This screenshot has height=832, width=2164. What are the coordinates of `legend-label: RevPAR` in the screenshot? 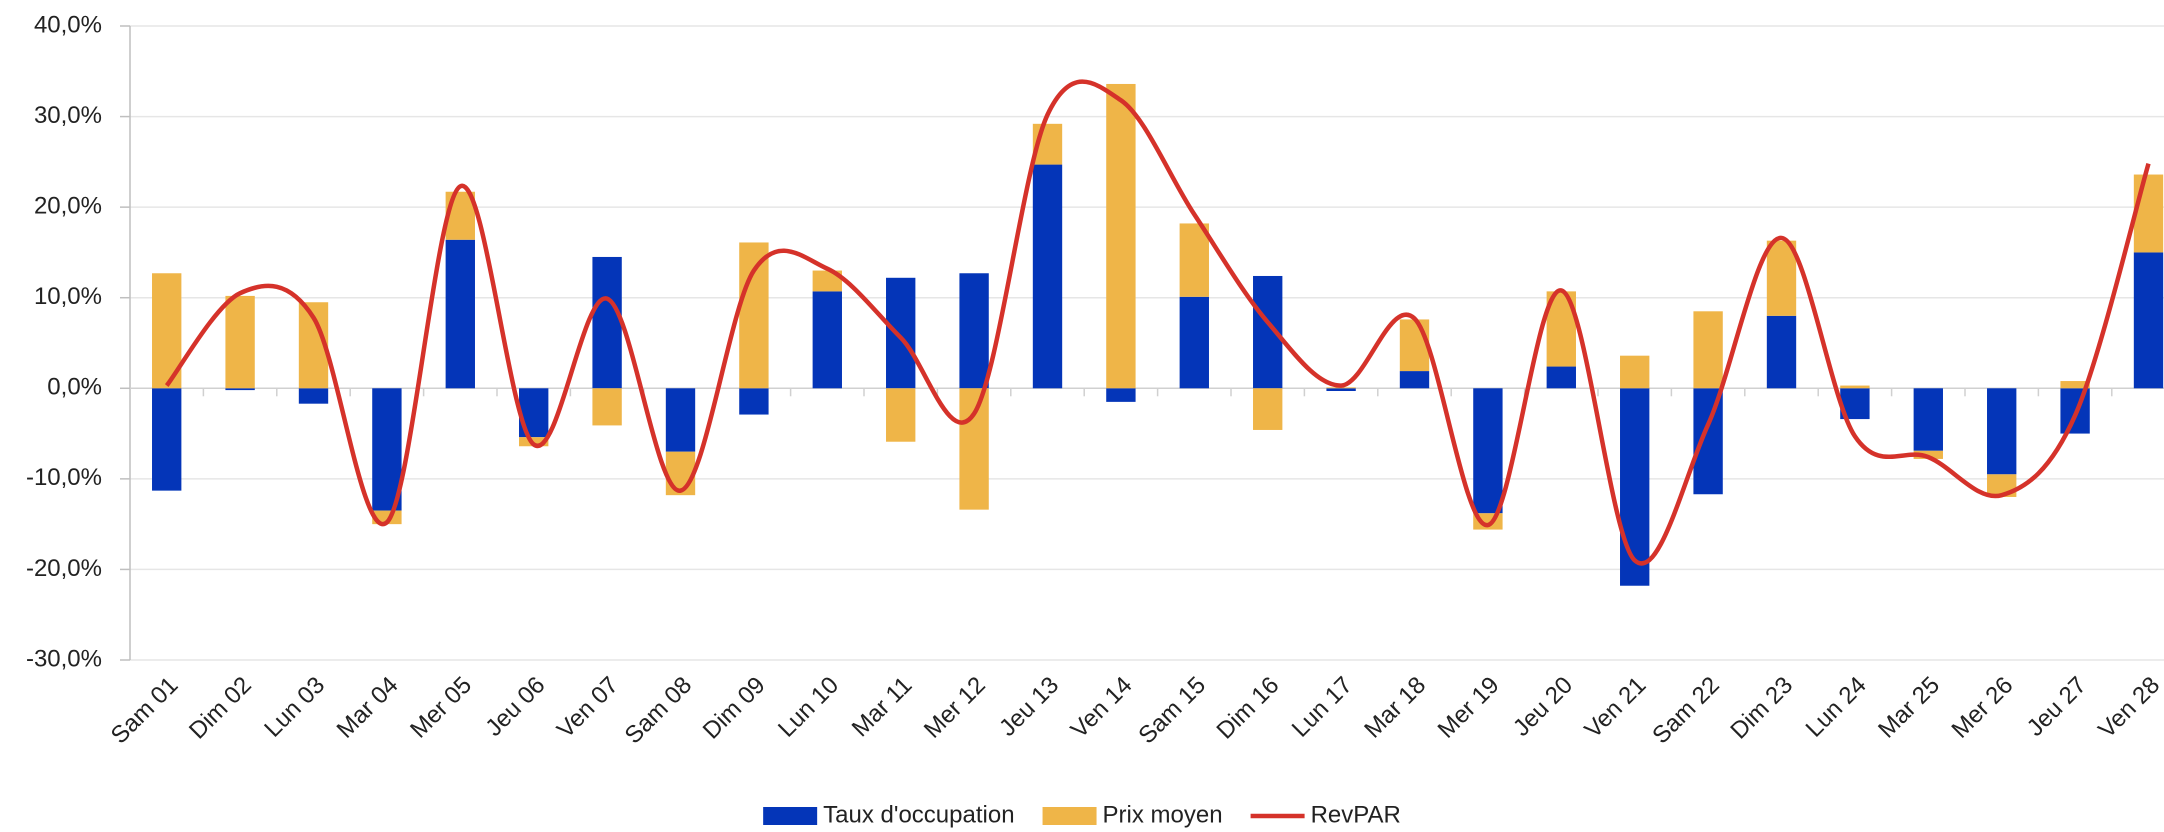 It's located at (1356, 814).